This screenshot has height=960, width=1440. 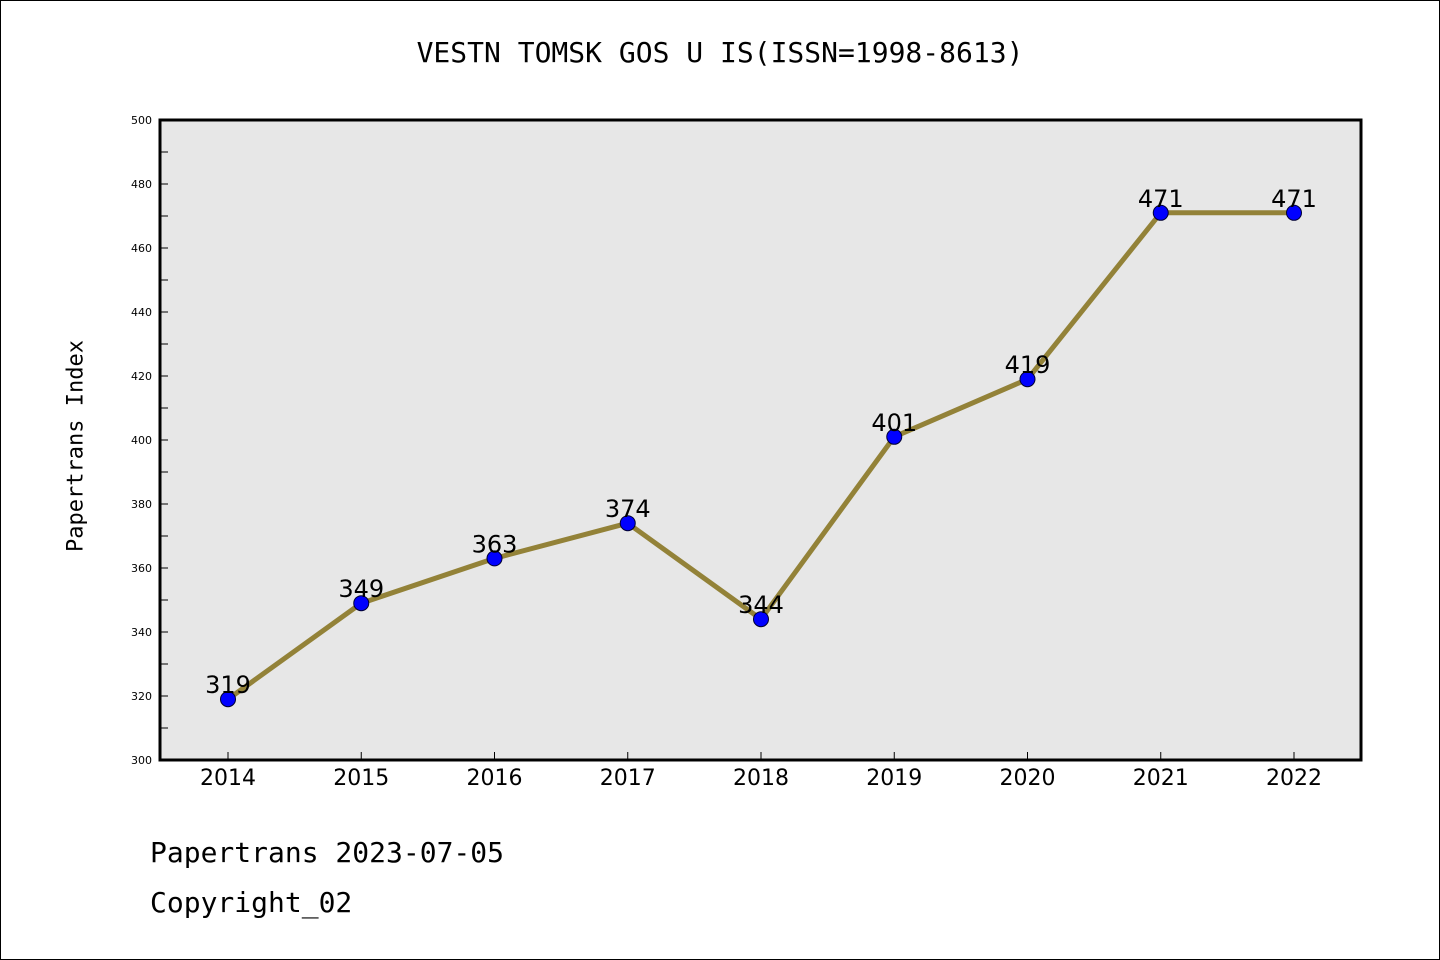 I want to click on y-tick-label: 420, so click(x=141, y=376).